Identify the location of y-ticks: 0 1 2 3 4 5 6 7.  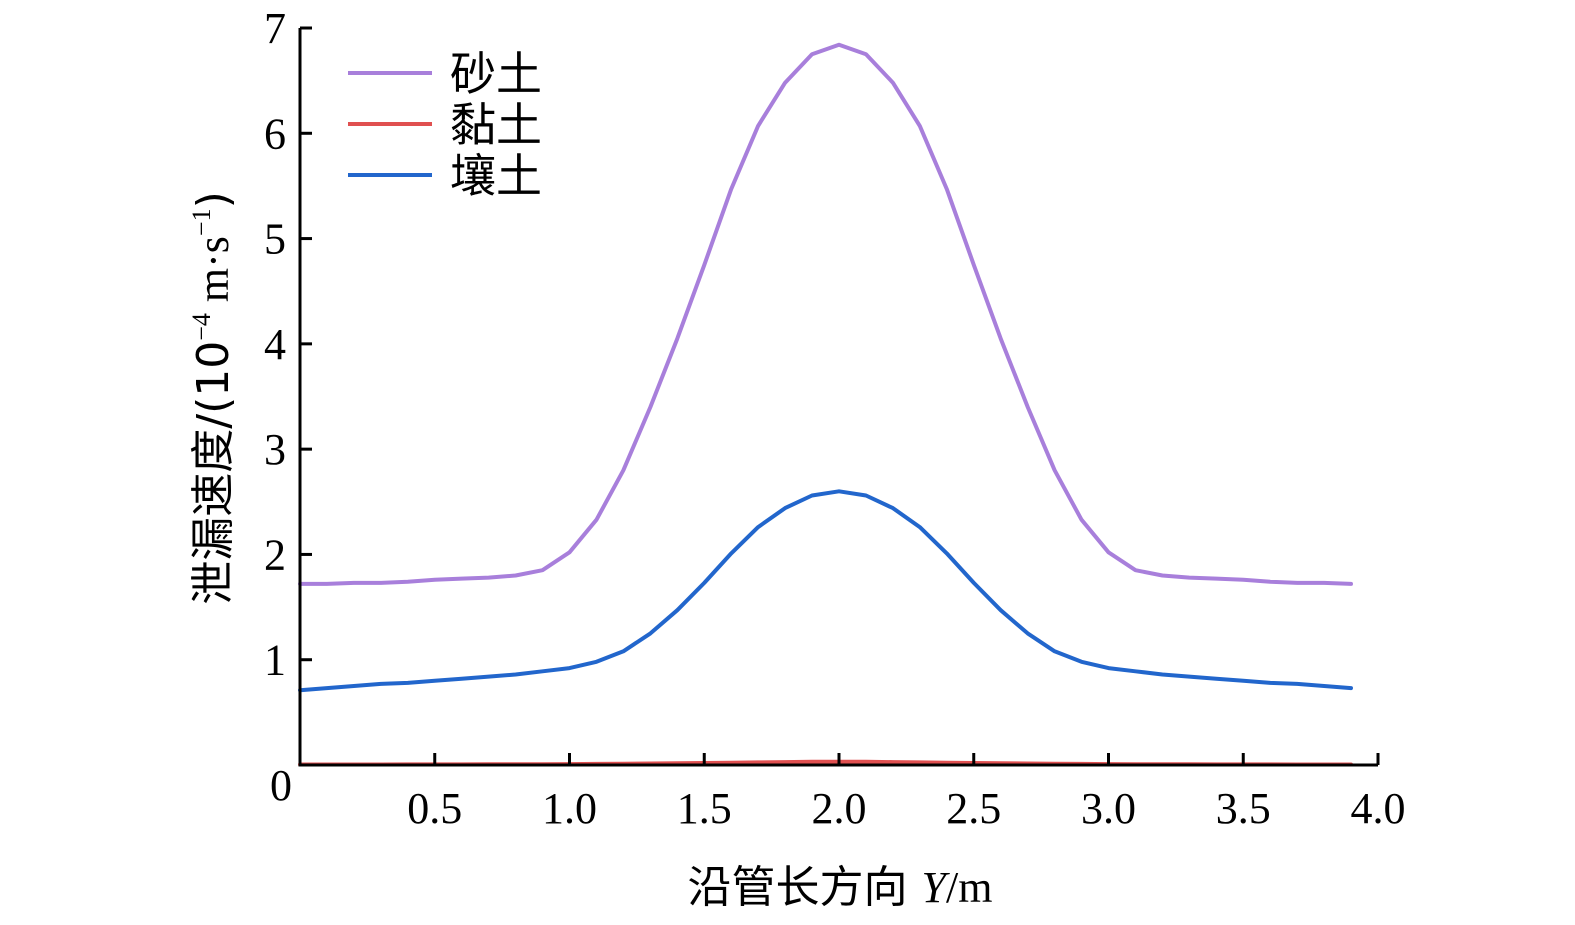
(288, 407).